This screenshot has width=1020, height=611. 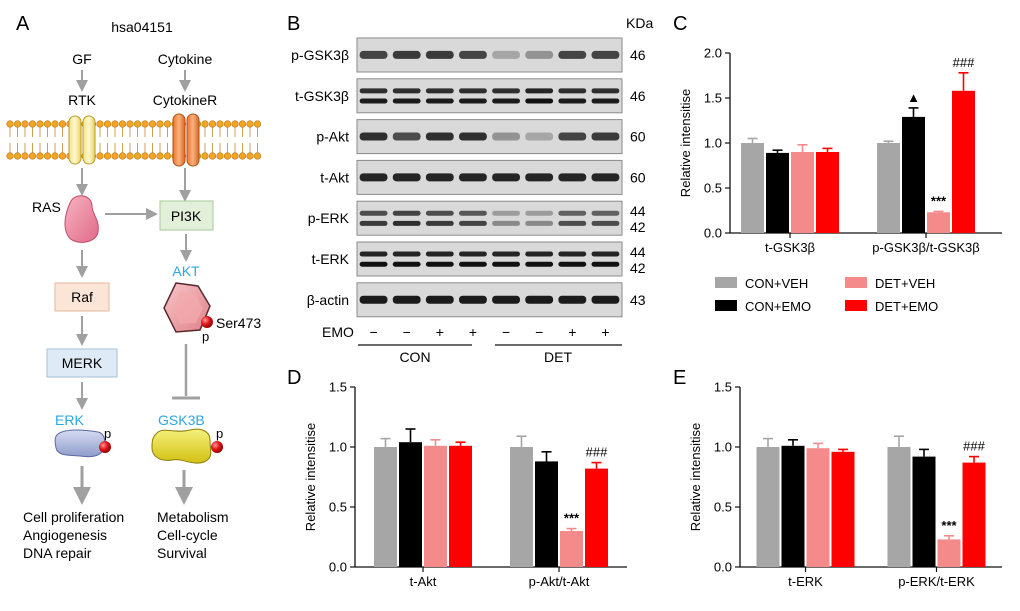 What do you see at coordinates (331, 259) in the screenshot?
I see `blot-row-label: t-ERK` at bounding box center [331, 259].